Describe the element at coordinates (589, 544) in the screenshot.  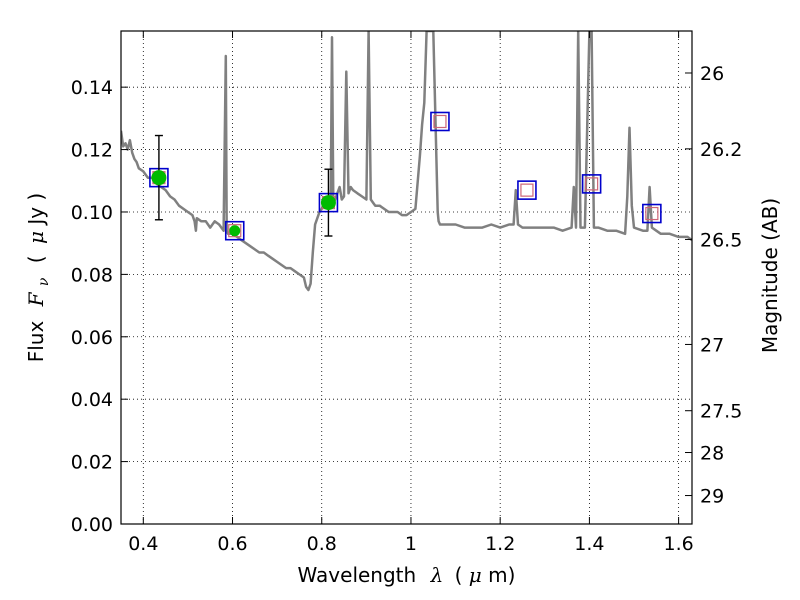
I see `x-tick-label: 1.4` at that location.